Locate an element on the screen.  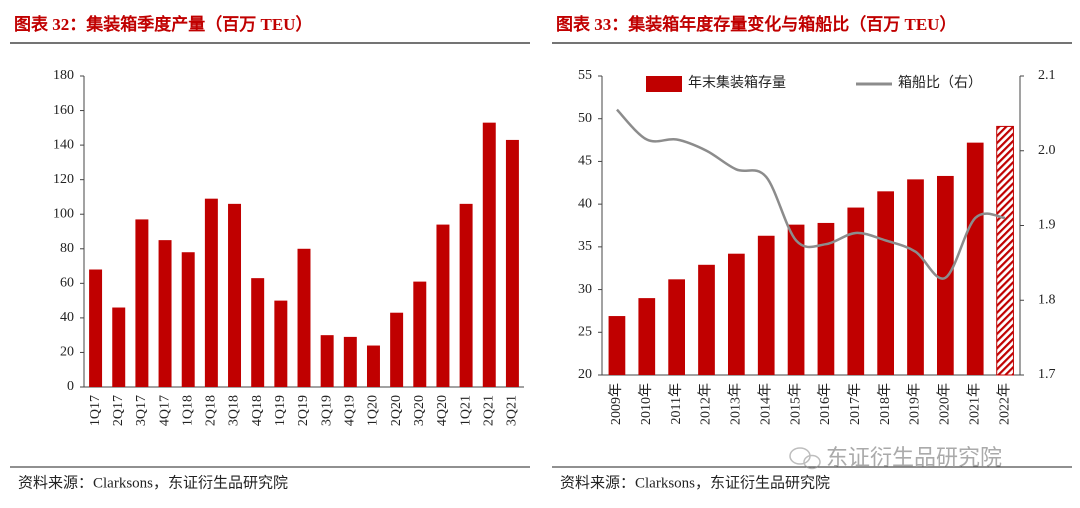
x-tick-label: 4Q17 is located at coordinates (164, 410).